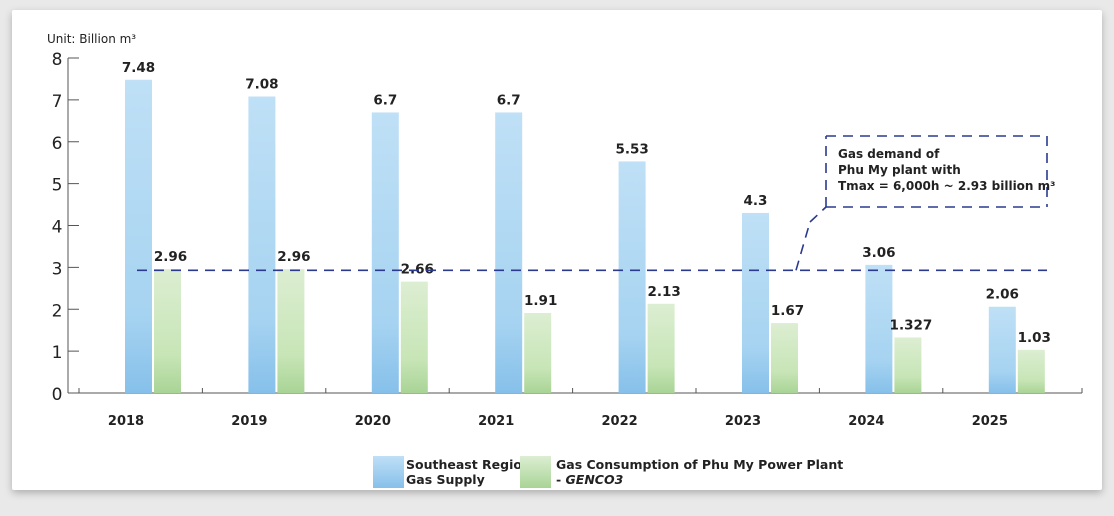 This screenshot has height=516, width=1114. What do you see at coordinates (57, 186) in the screenshot?
I see `y-tick-label: 5` at bounding box center [57, 186].